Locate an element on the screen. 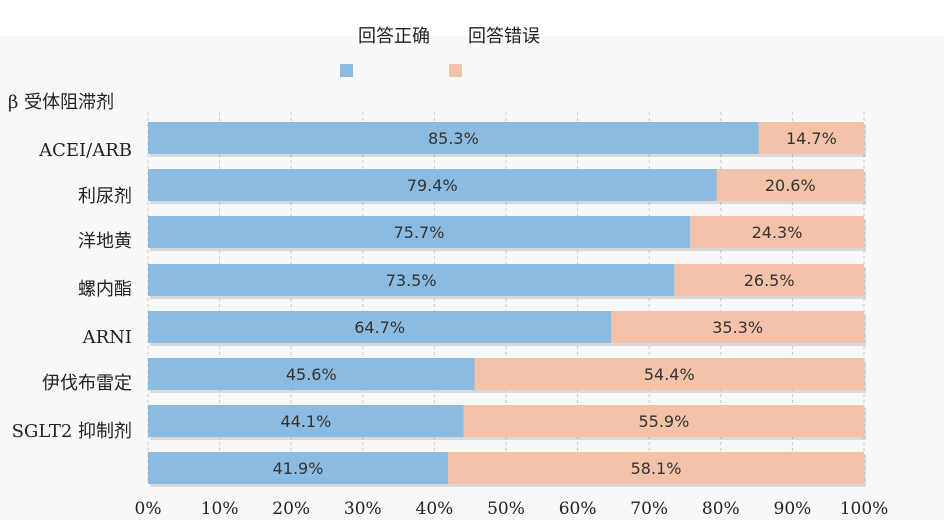 The height and width of the screenshot is (520, 944). data-label: 54.4% is located at coordinates (669, 374).